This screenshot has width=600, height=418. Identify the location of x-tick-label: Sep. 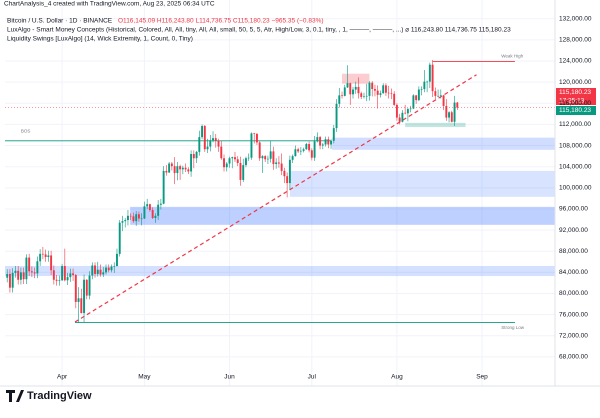
(482, 377).